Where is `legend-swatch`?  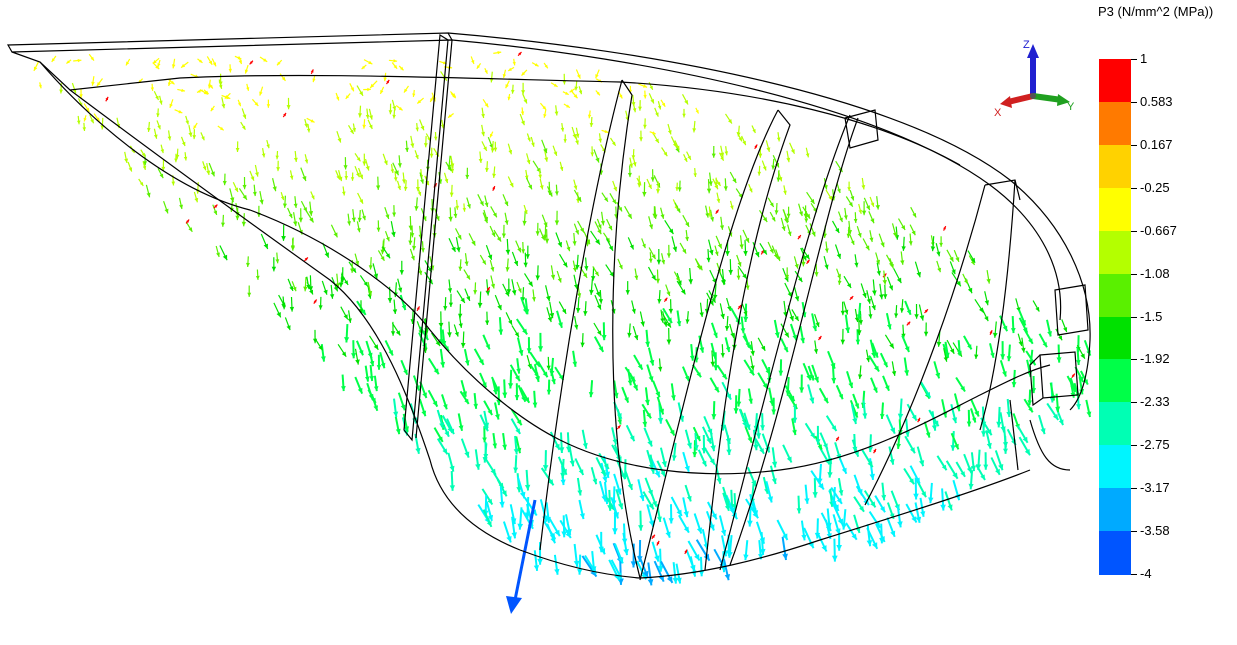
legend-swatch is located at coordinates (1115, 252).